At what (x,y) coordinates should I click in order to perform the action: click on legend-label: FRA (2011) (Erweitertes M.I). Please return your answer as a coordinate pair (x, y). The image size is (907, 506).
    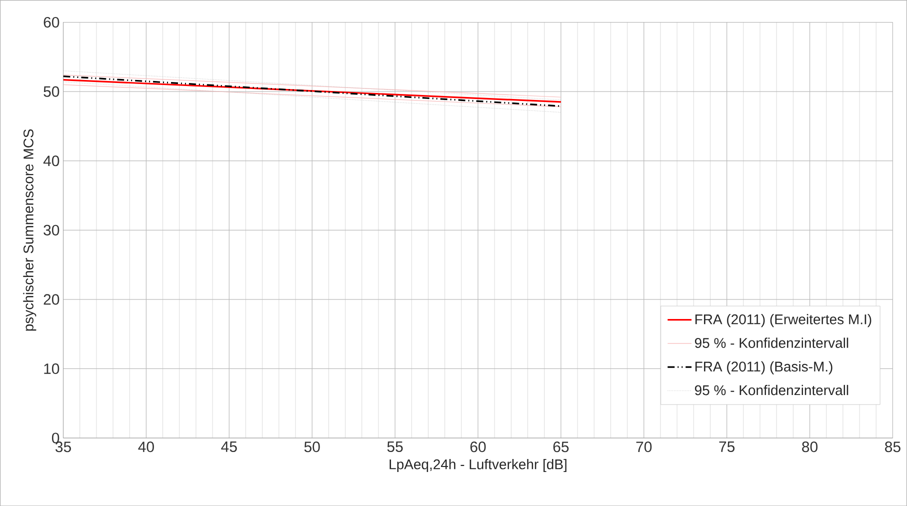
    Looking at the image, I should click on (783, 320).